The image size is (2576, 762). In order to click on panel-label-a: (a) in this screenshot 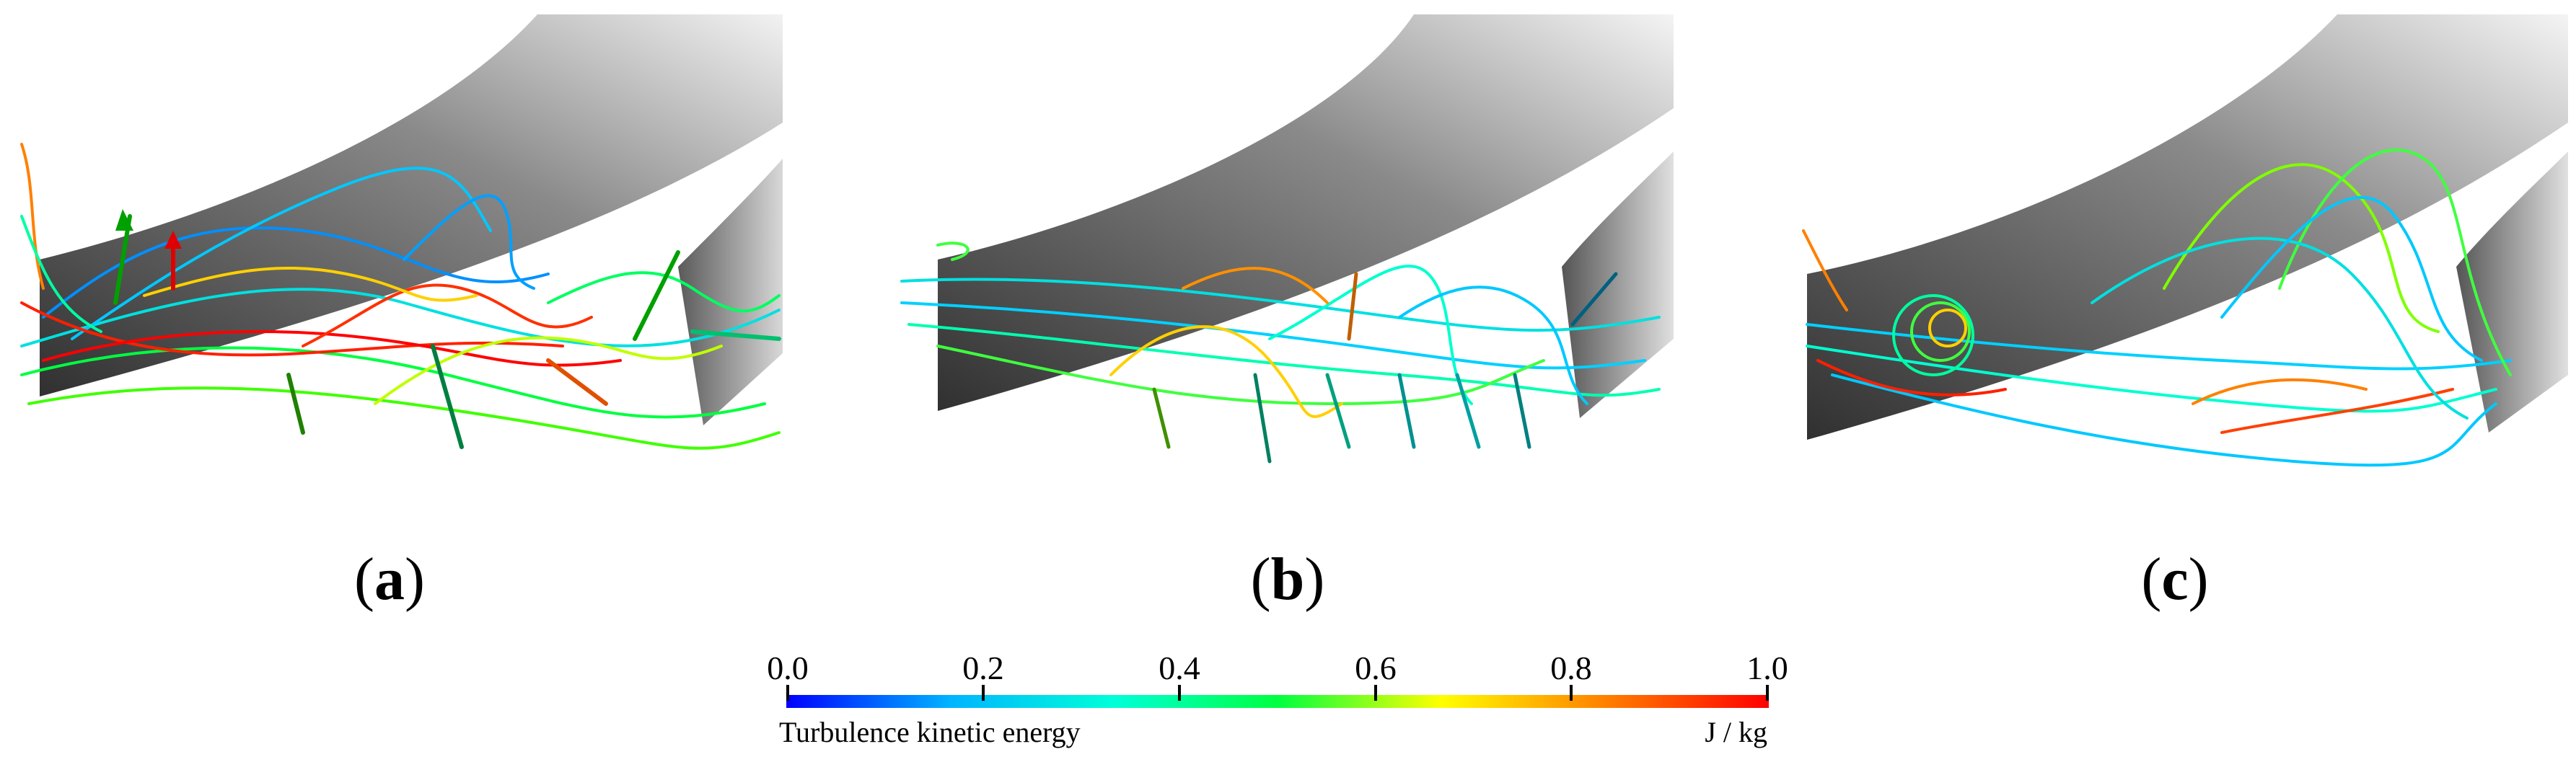, I will do `click(389, 579)`.